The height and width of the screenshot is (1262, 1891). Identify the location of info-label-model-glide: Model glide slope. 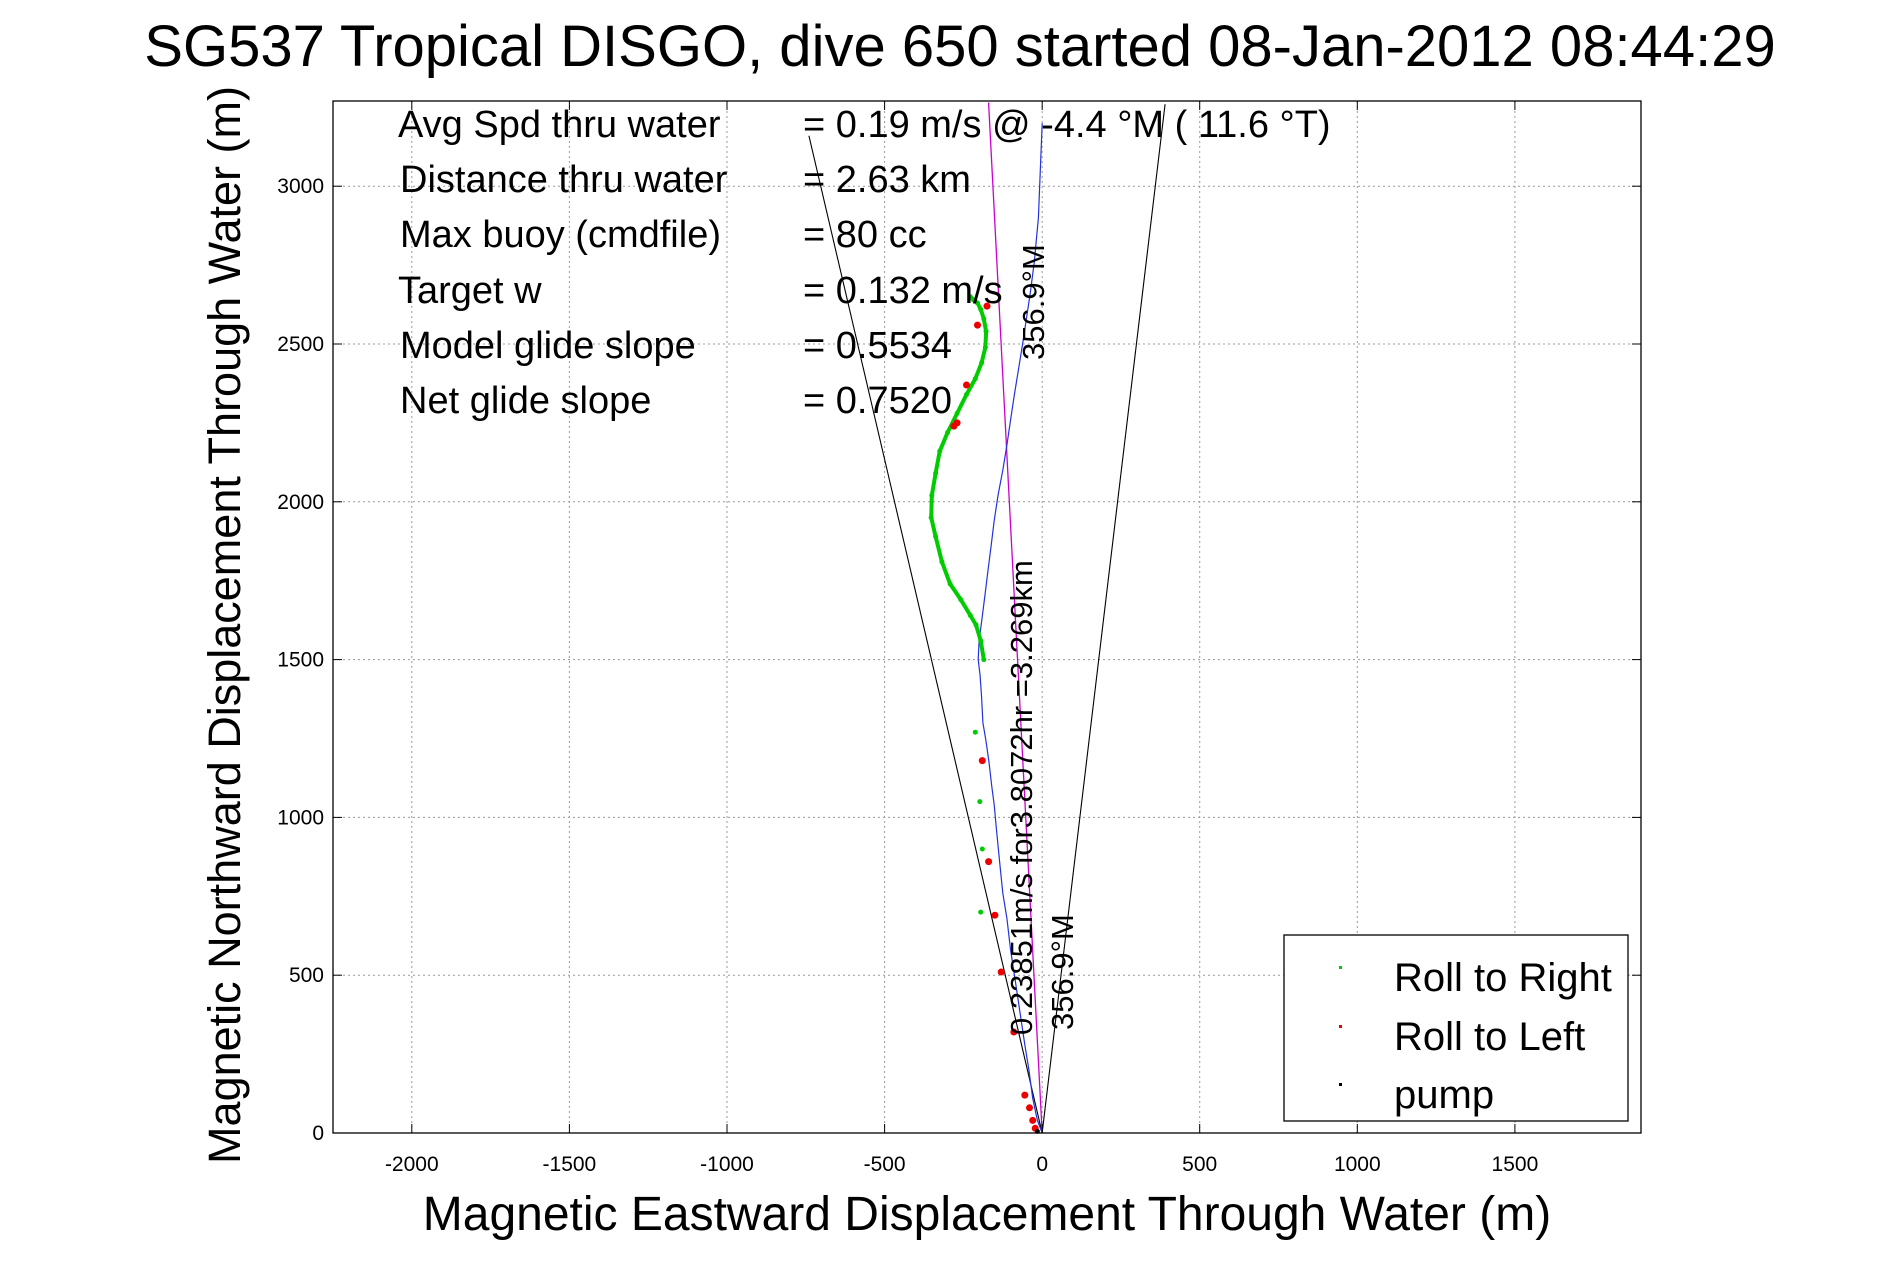
(548, 346).